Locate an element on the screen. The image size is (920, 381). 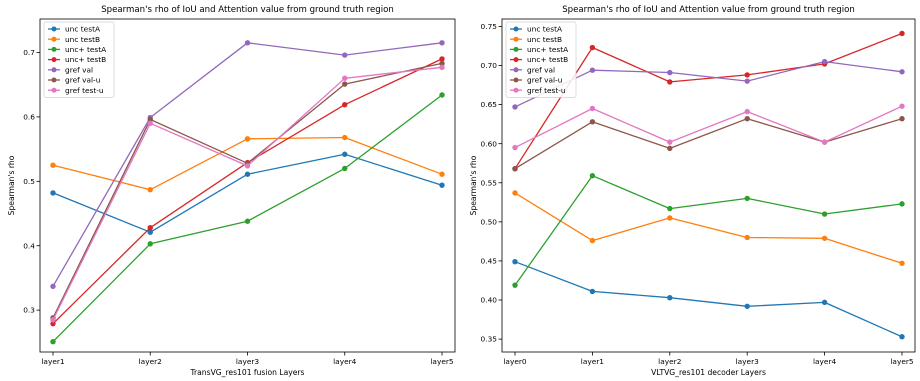
y-tick-label: 0.55 is located at coordinates (489, 182).